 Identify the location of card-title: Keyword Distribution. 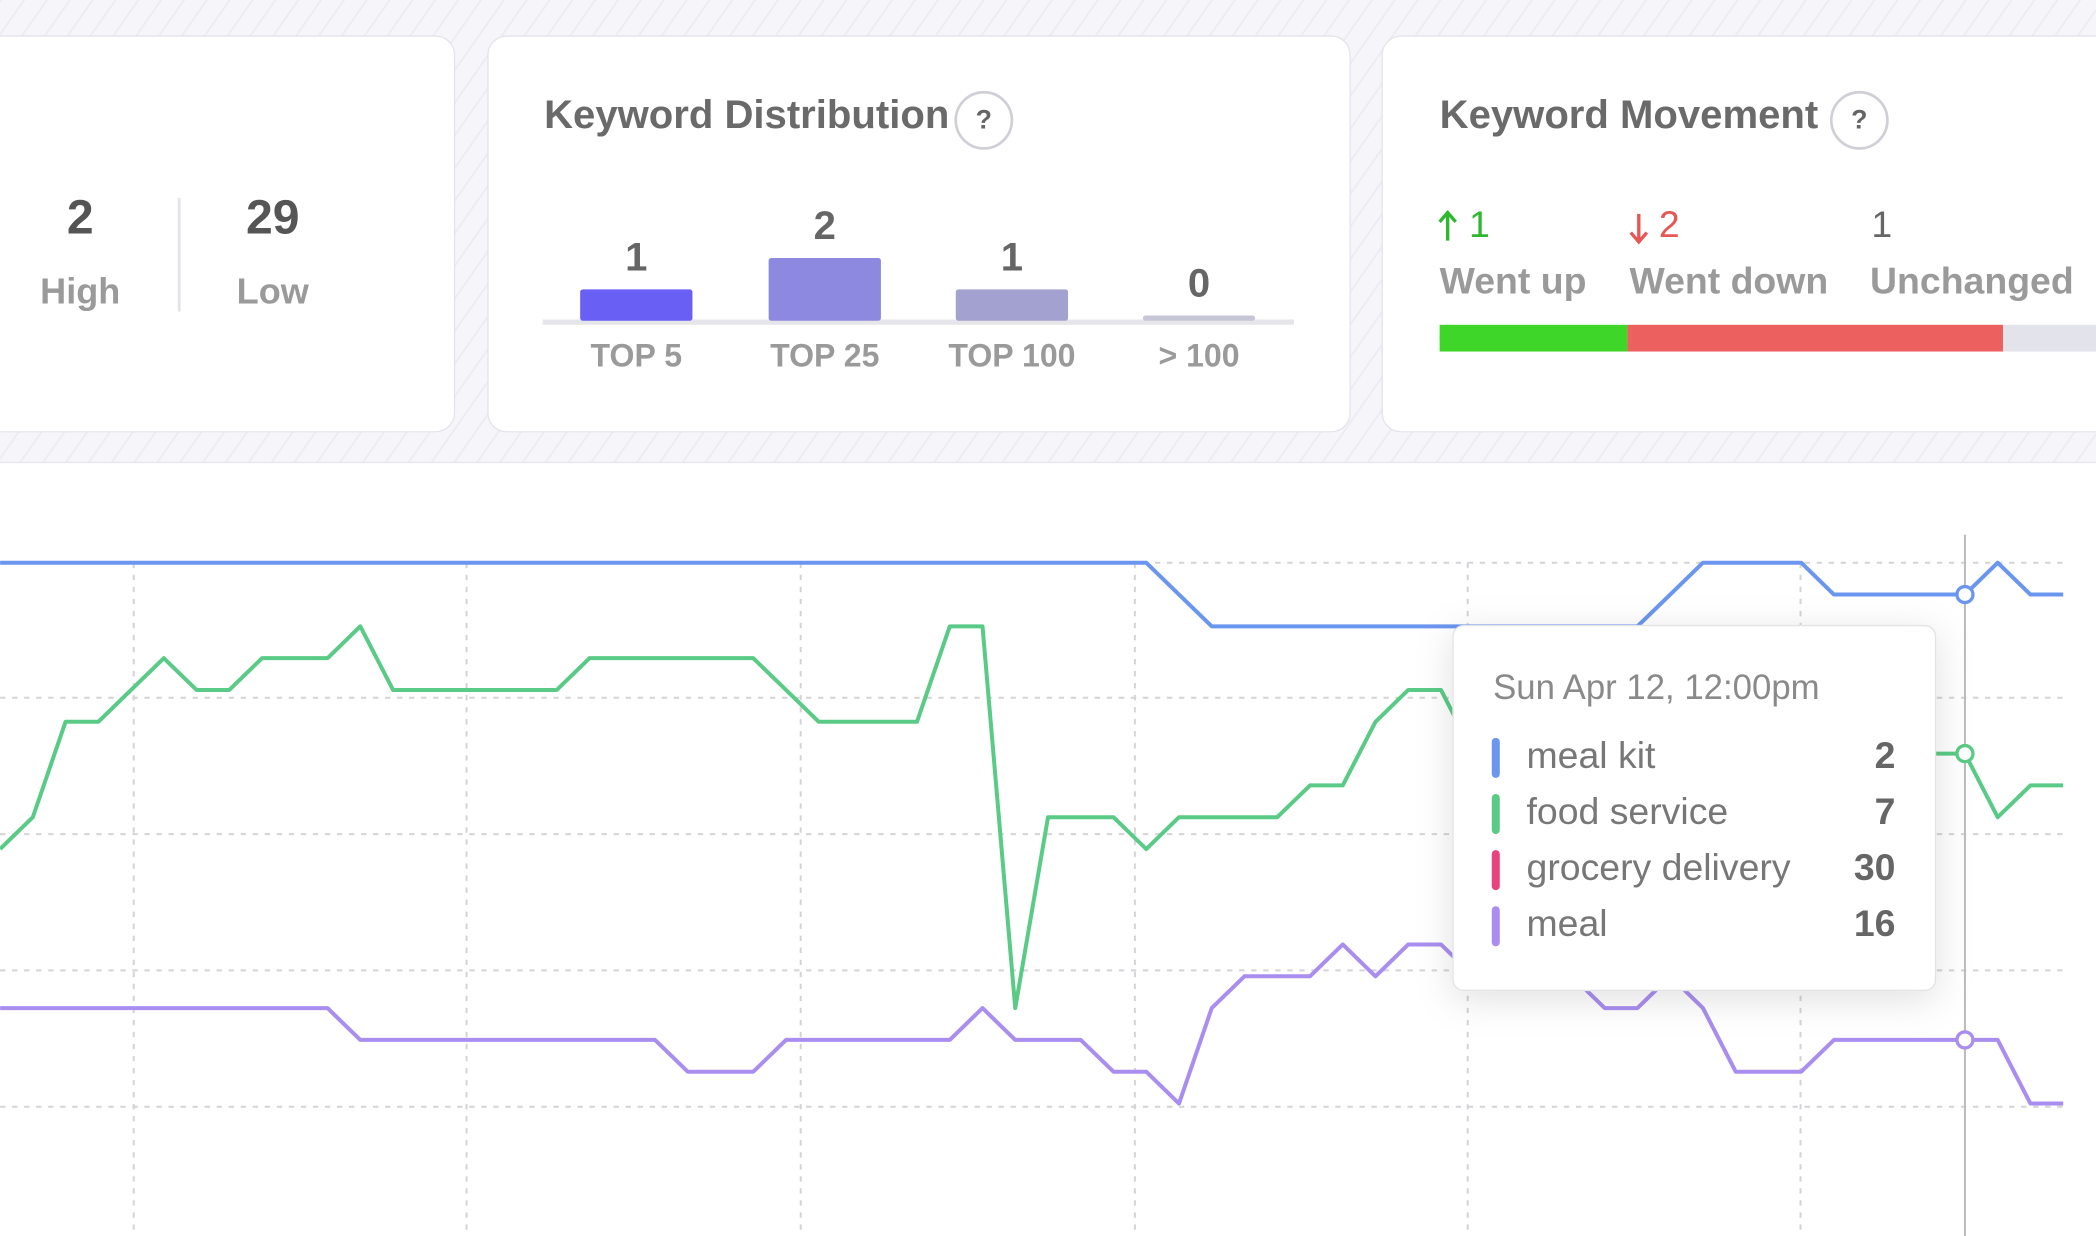
(746, 115).